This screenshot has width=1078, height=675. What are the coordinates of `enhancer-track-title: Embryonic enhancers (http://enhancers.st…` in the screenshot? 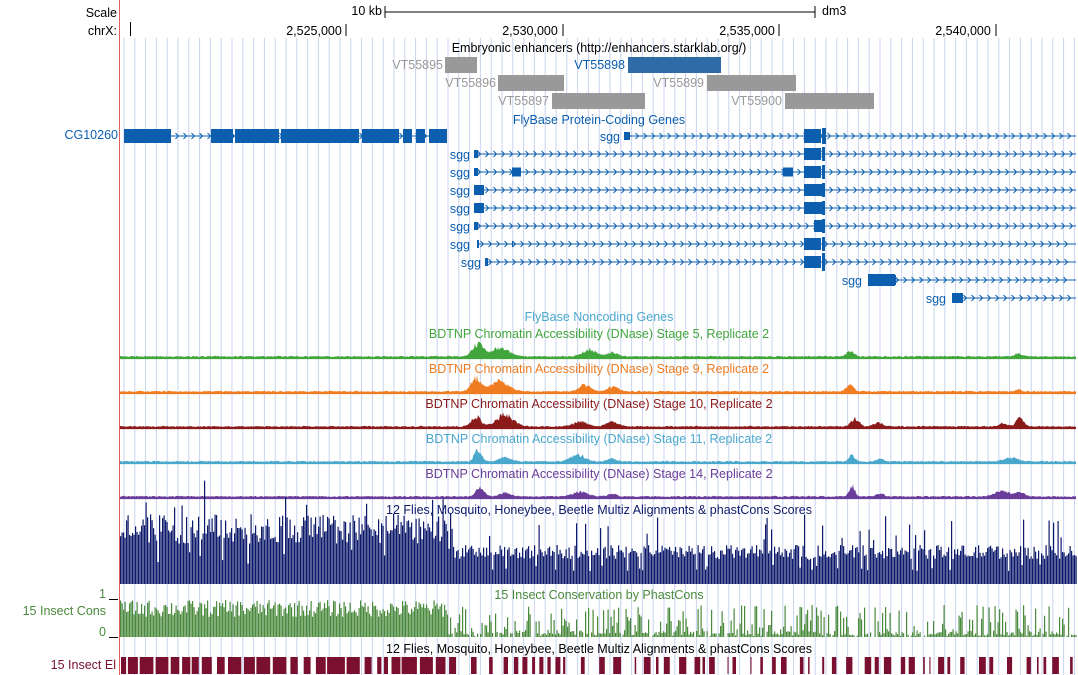 It's located at (599, 48).